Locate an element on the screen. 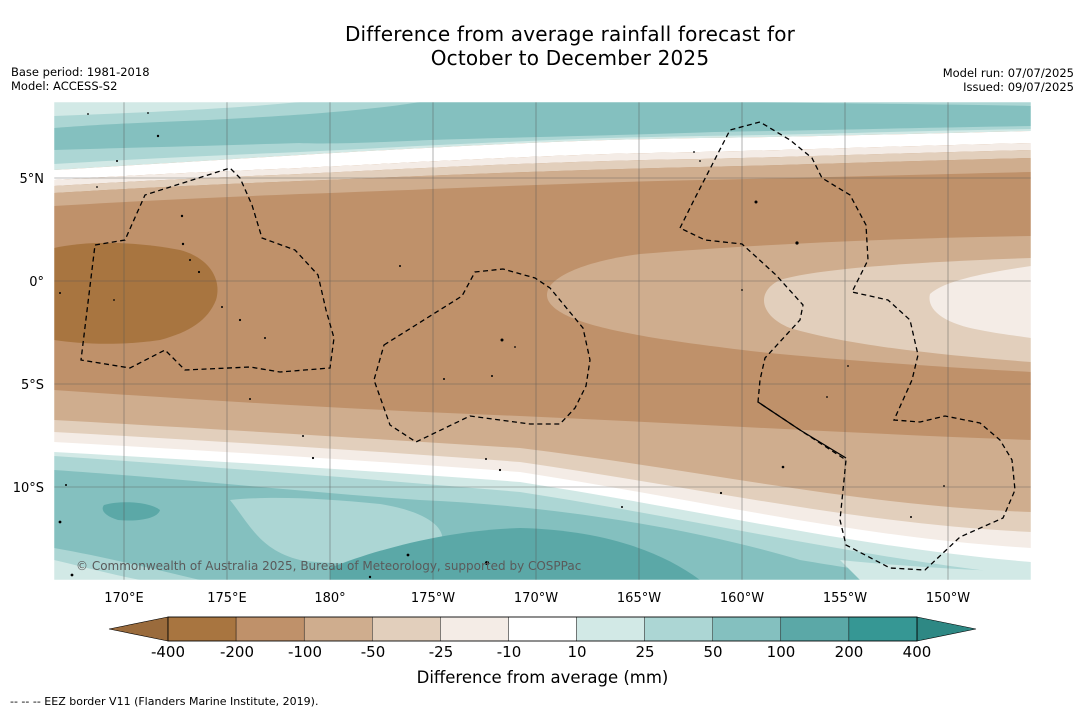 Image resolution: width=1085 pixels, height=713 pixels. colorbar-outline is located at coordinates (542, 629).